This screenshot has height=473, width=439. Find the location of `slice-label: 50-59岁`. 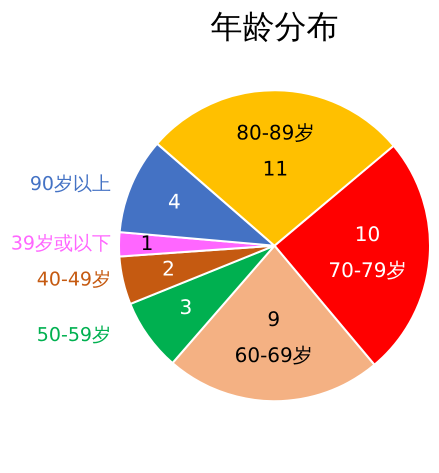

slice-label: 50-59岁 is located at coordinates (73, 335).